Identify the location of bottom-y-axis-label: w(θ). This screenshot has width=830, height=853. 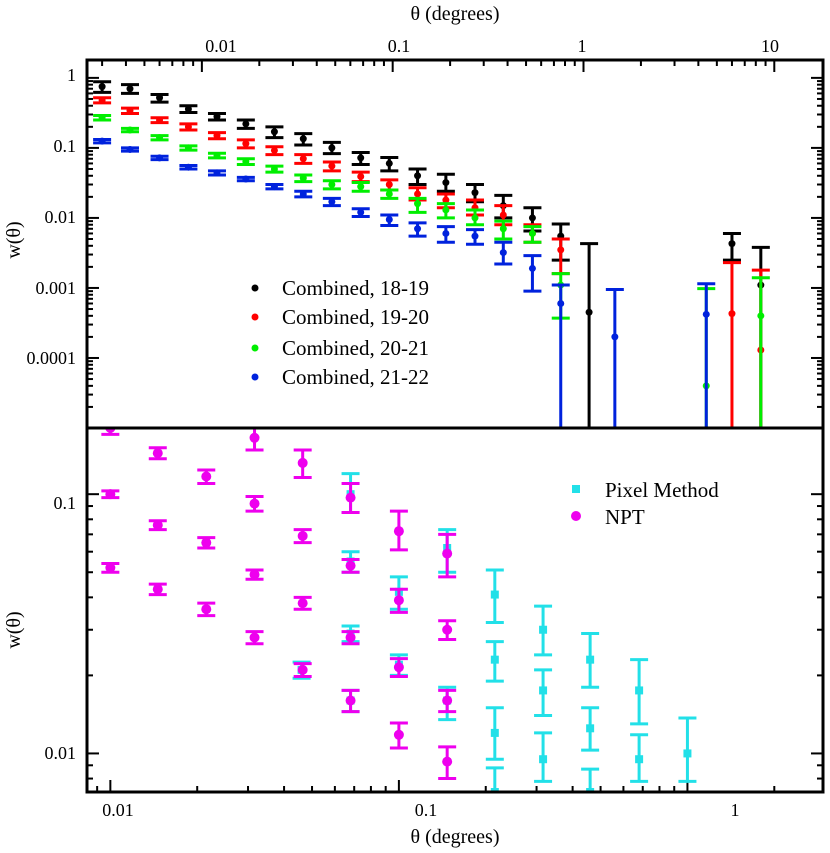
(14, 629).